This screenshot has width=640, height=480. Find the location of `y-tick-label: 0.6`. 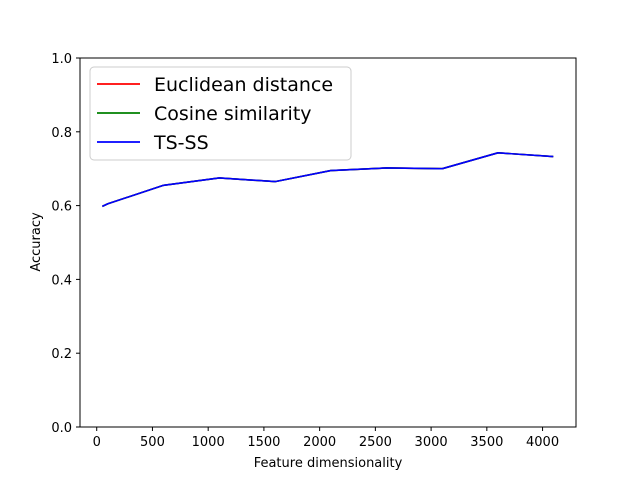

y-tick-label: 0.6 is located at coordinates (61, 207).